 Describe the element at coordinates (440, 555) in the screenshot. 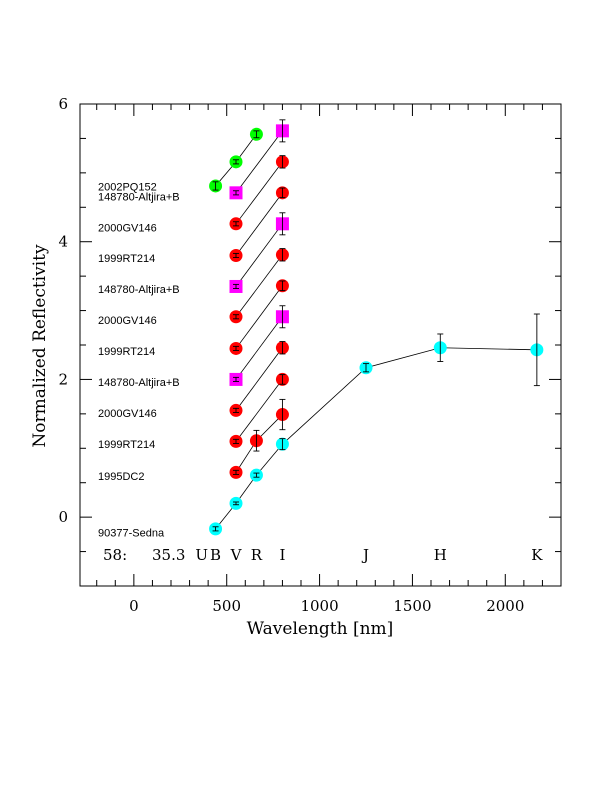

I see `band-label-H: H` at that location.